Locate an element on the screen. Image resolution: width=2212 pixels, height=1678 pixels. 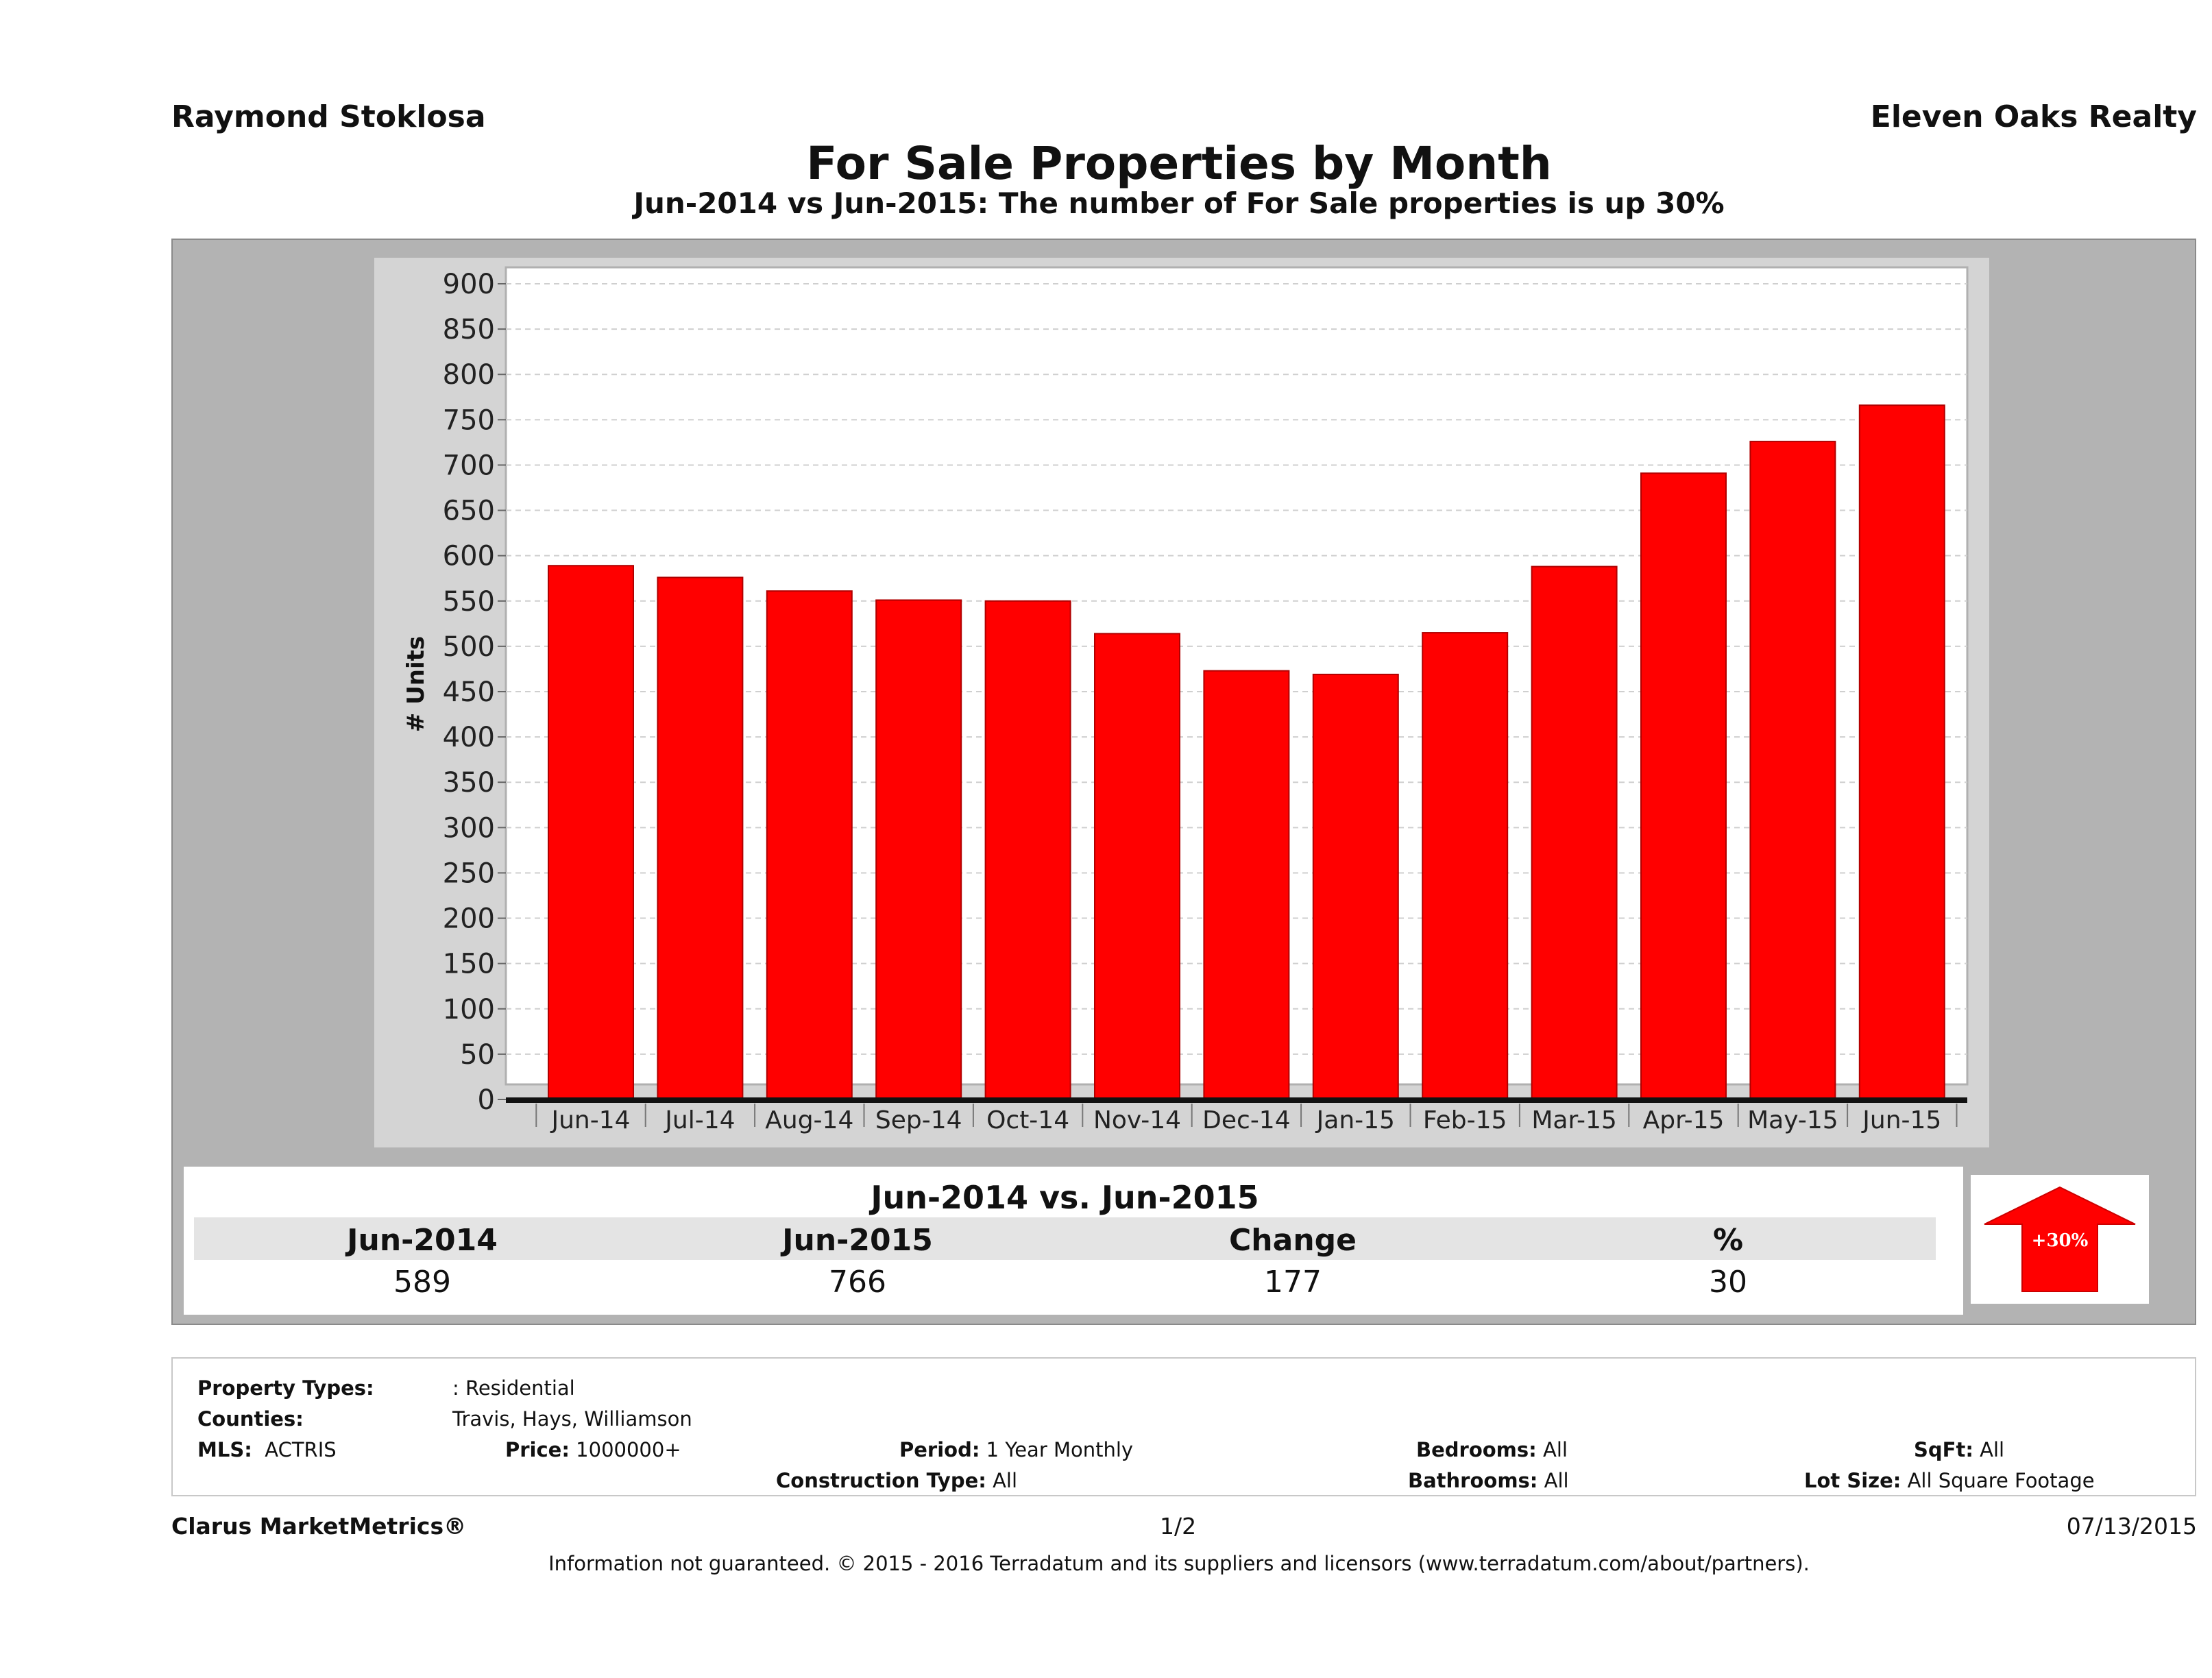
comparison-header-row: Jun-2014 Jun-2015 Change % is located at coordinates (1065, 1238).